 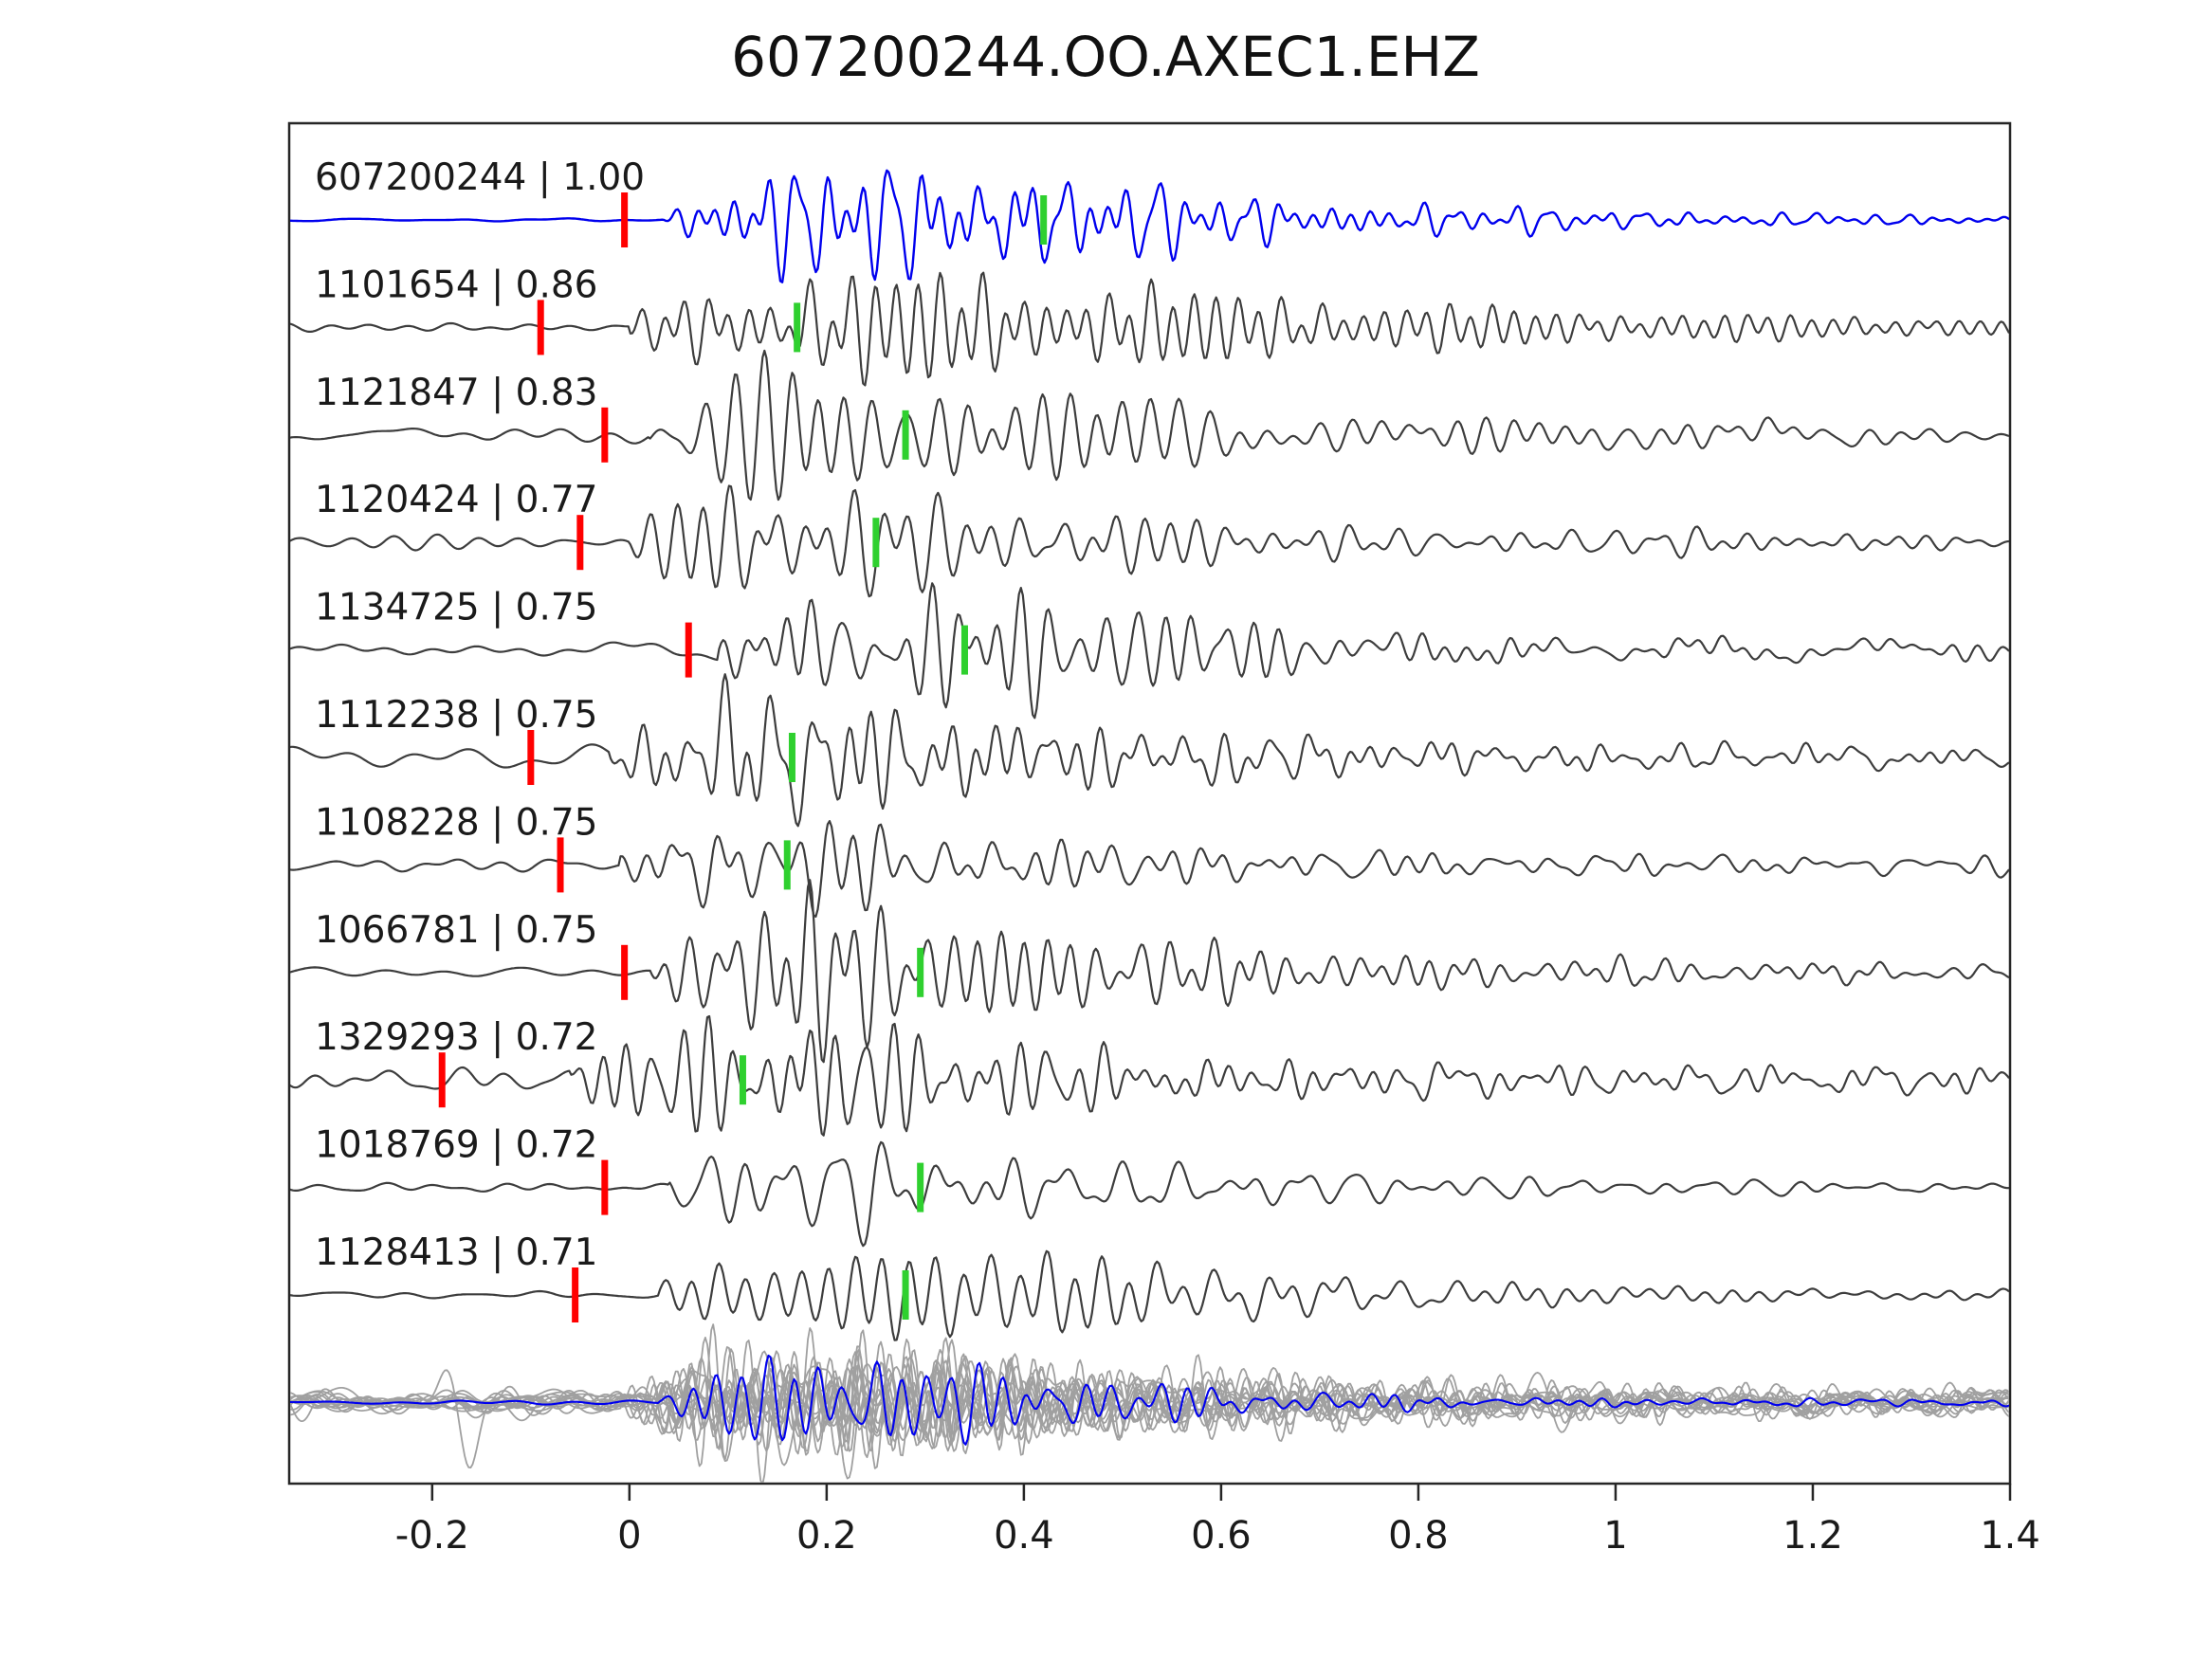 What do you see at coordinates (2010, 1536) in the screenshot?
I see `x-tick-label: 1.4` at bounding box center [2010, 1536].